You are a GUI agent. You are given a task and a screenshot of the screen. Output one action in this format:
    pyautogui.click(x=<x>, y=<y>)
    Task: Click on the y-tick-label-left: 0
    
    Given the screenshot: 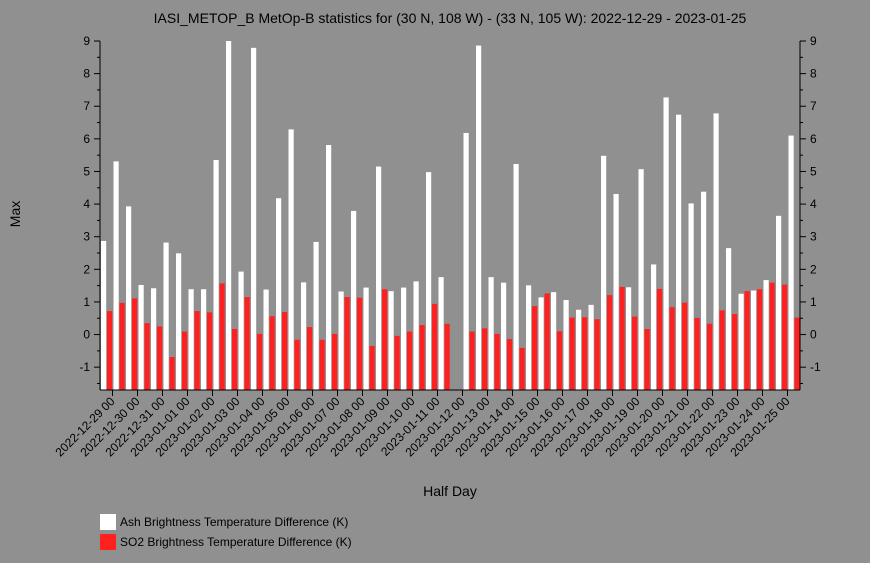 What is the action you would take?
    pyautogui.click(x=86, y=335)
    